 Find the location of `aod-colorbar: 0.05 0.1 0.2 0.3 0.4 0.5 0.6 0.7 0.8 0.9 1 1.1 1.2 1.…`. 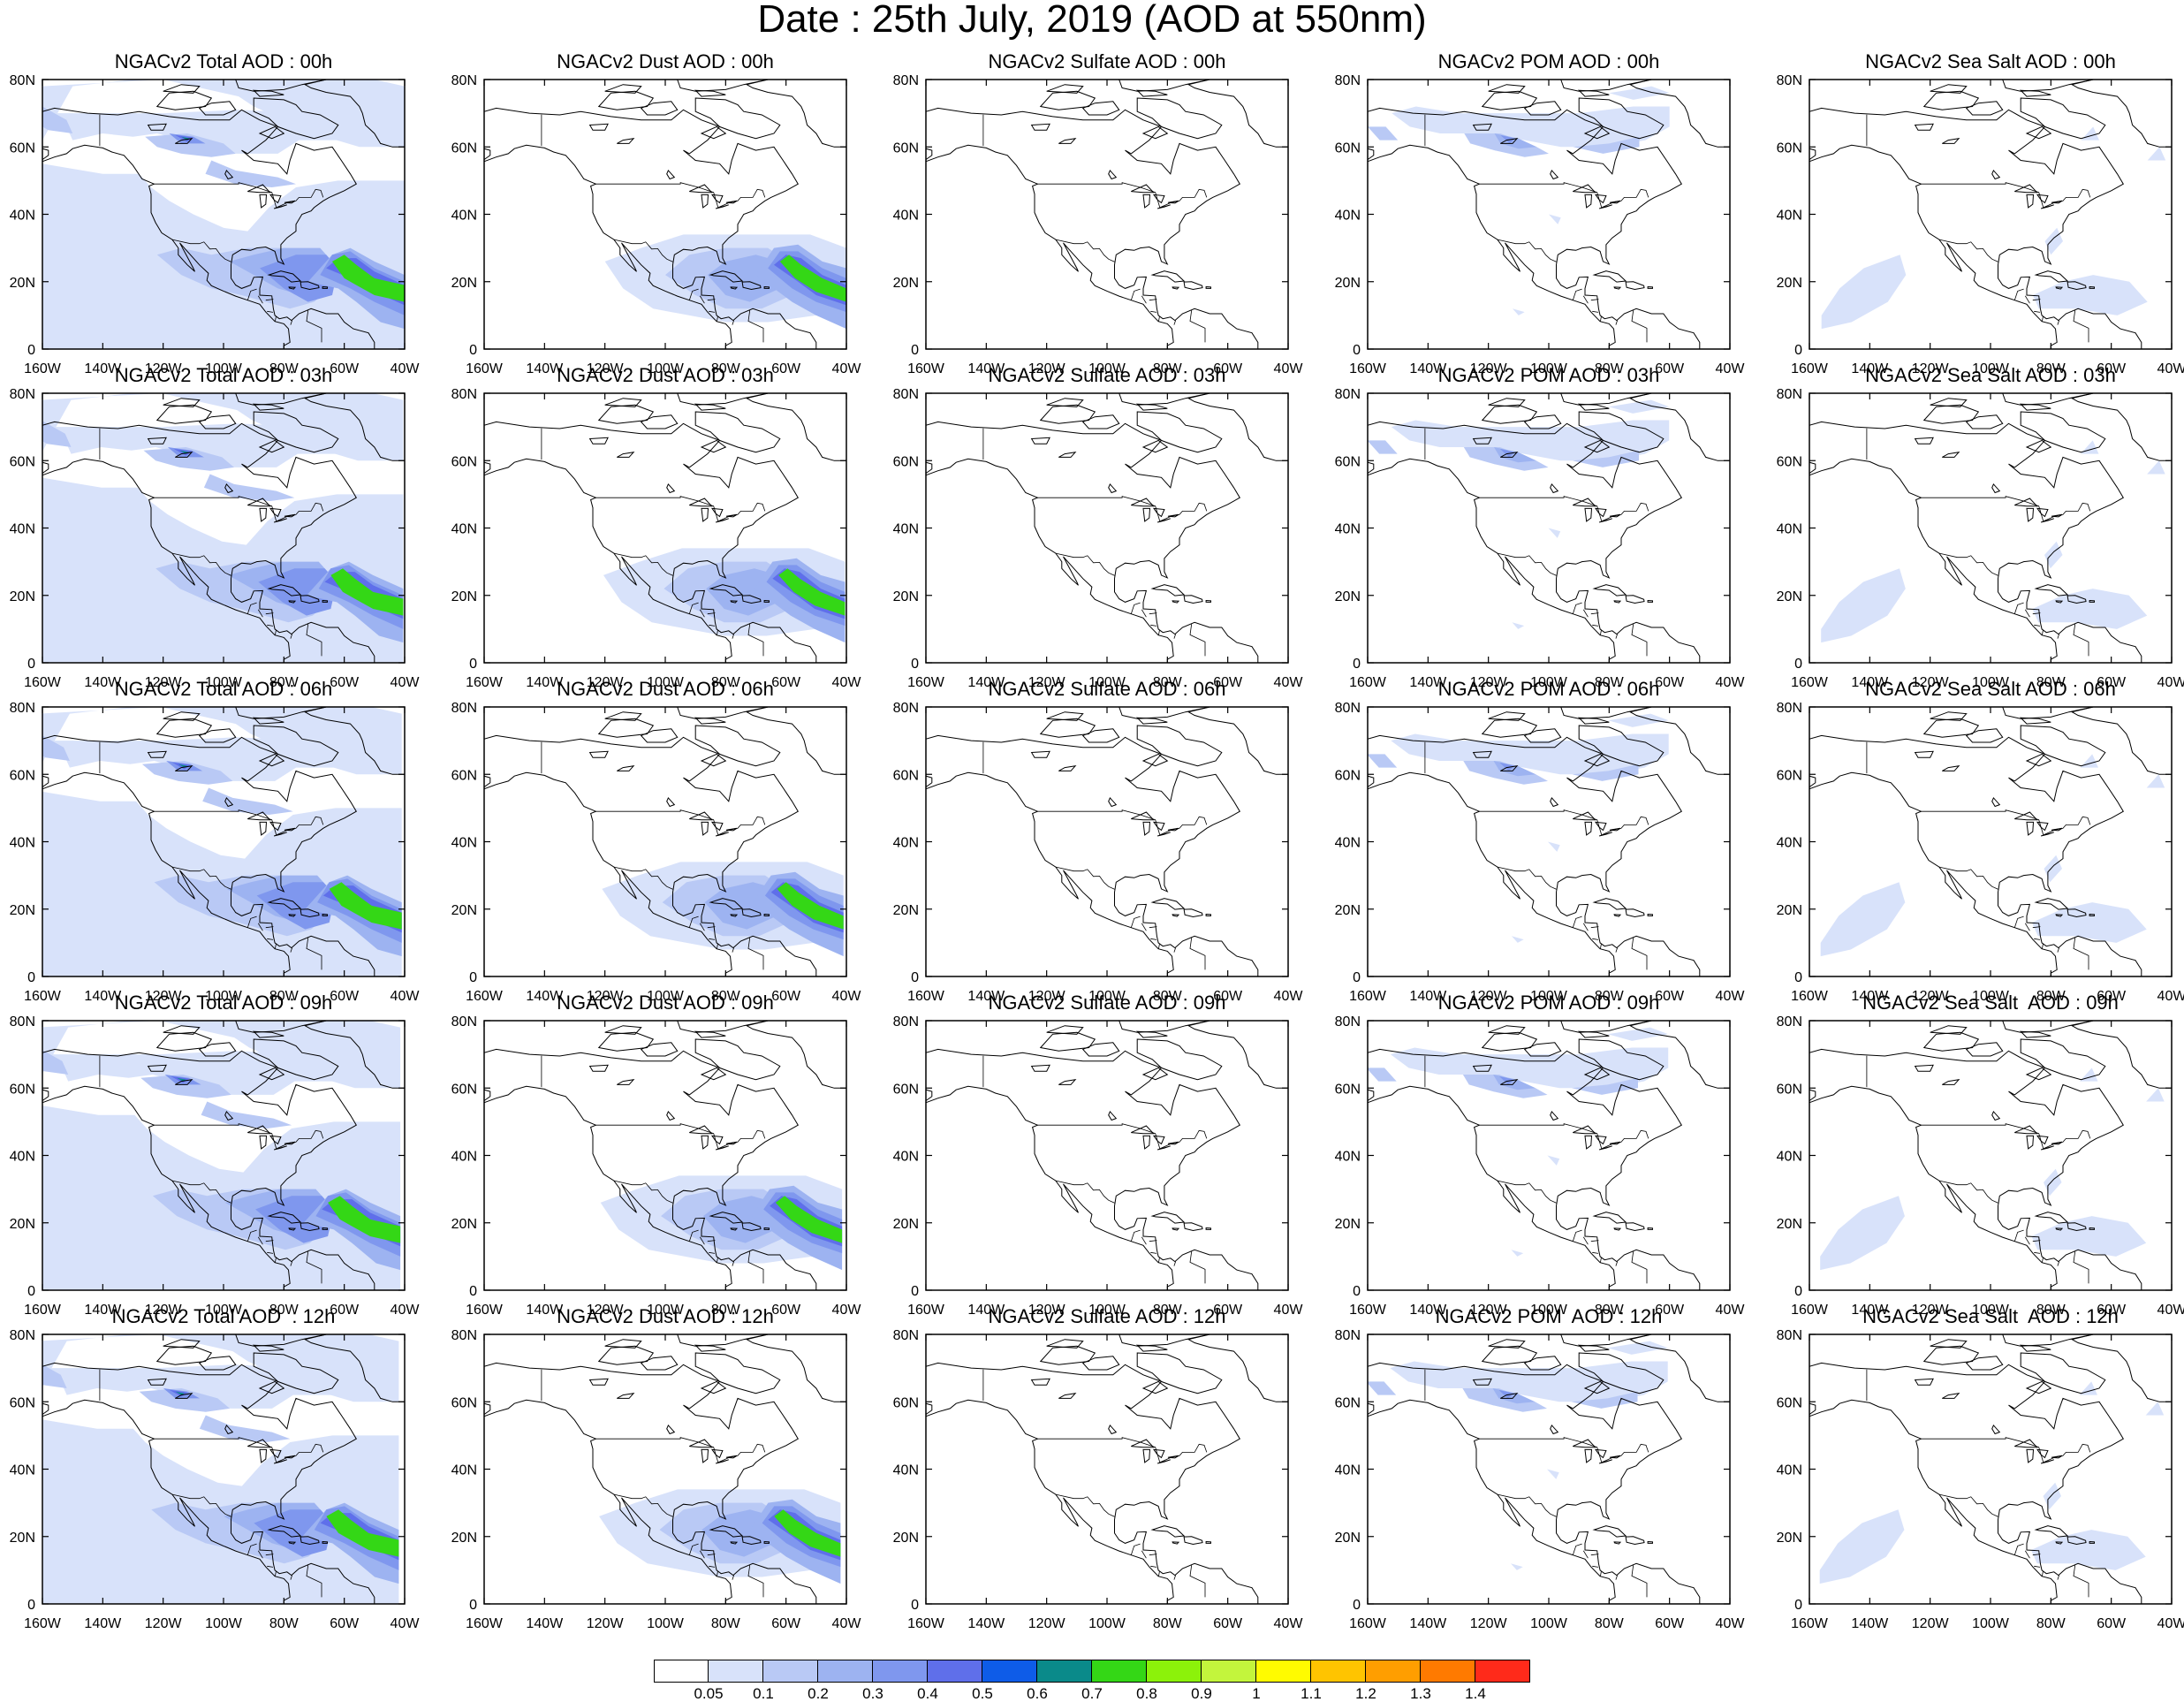

aod-colorbar: 0.05 0.1 0.2 0.3 0.4 0.5 0.6 0.7 0.8 0.9 1 1.1 1.2 1.… is located at coordinates (1092, 1681).